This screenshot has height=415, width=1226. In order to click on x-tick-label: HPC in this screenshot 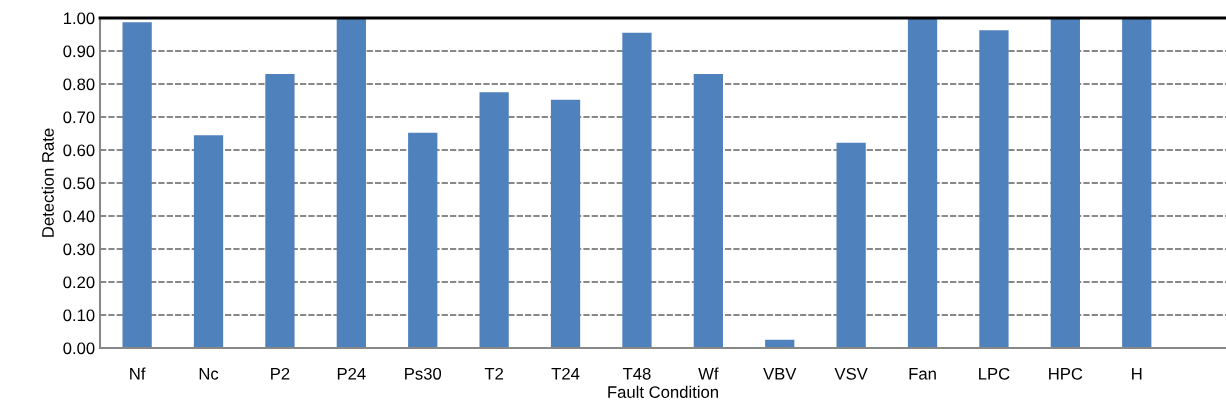, I will do `click(1066, 373)`.